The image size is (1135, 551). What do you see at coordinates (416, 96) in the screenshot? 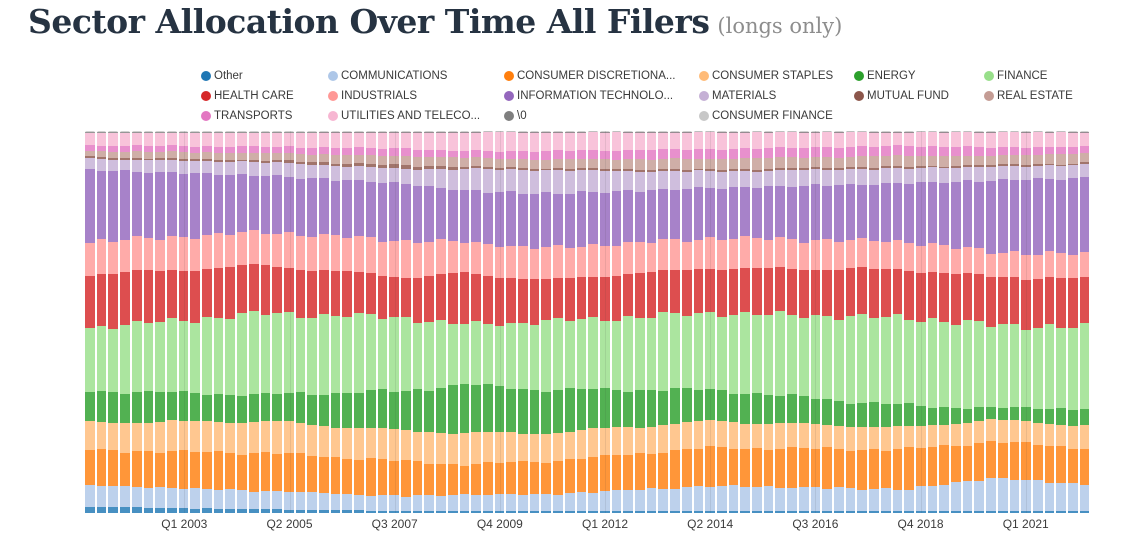
I see `legend-item: INDUSTRIALS` at bounding box center [416, 96].